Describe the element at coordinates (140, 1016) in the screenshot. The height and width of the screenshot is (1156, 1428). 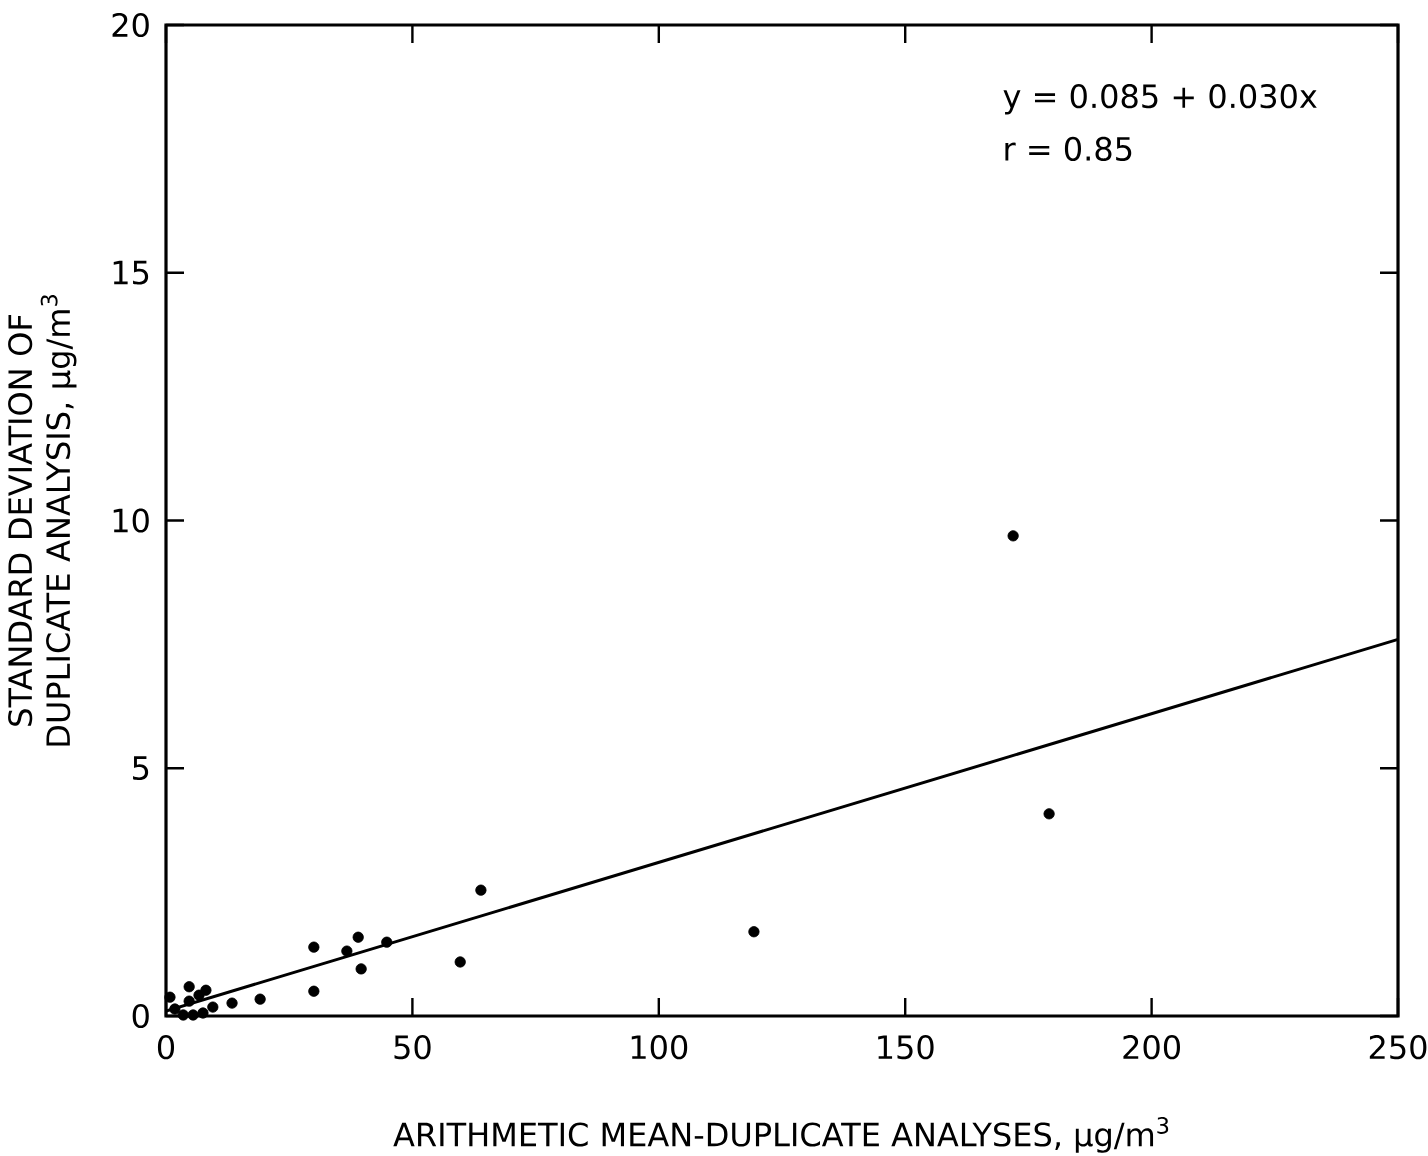
I see `y-tick-label: 0` at that location.